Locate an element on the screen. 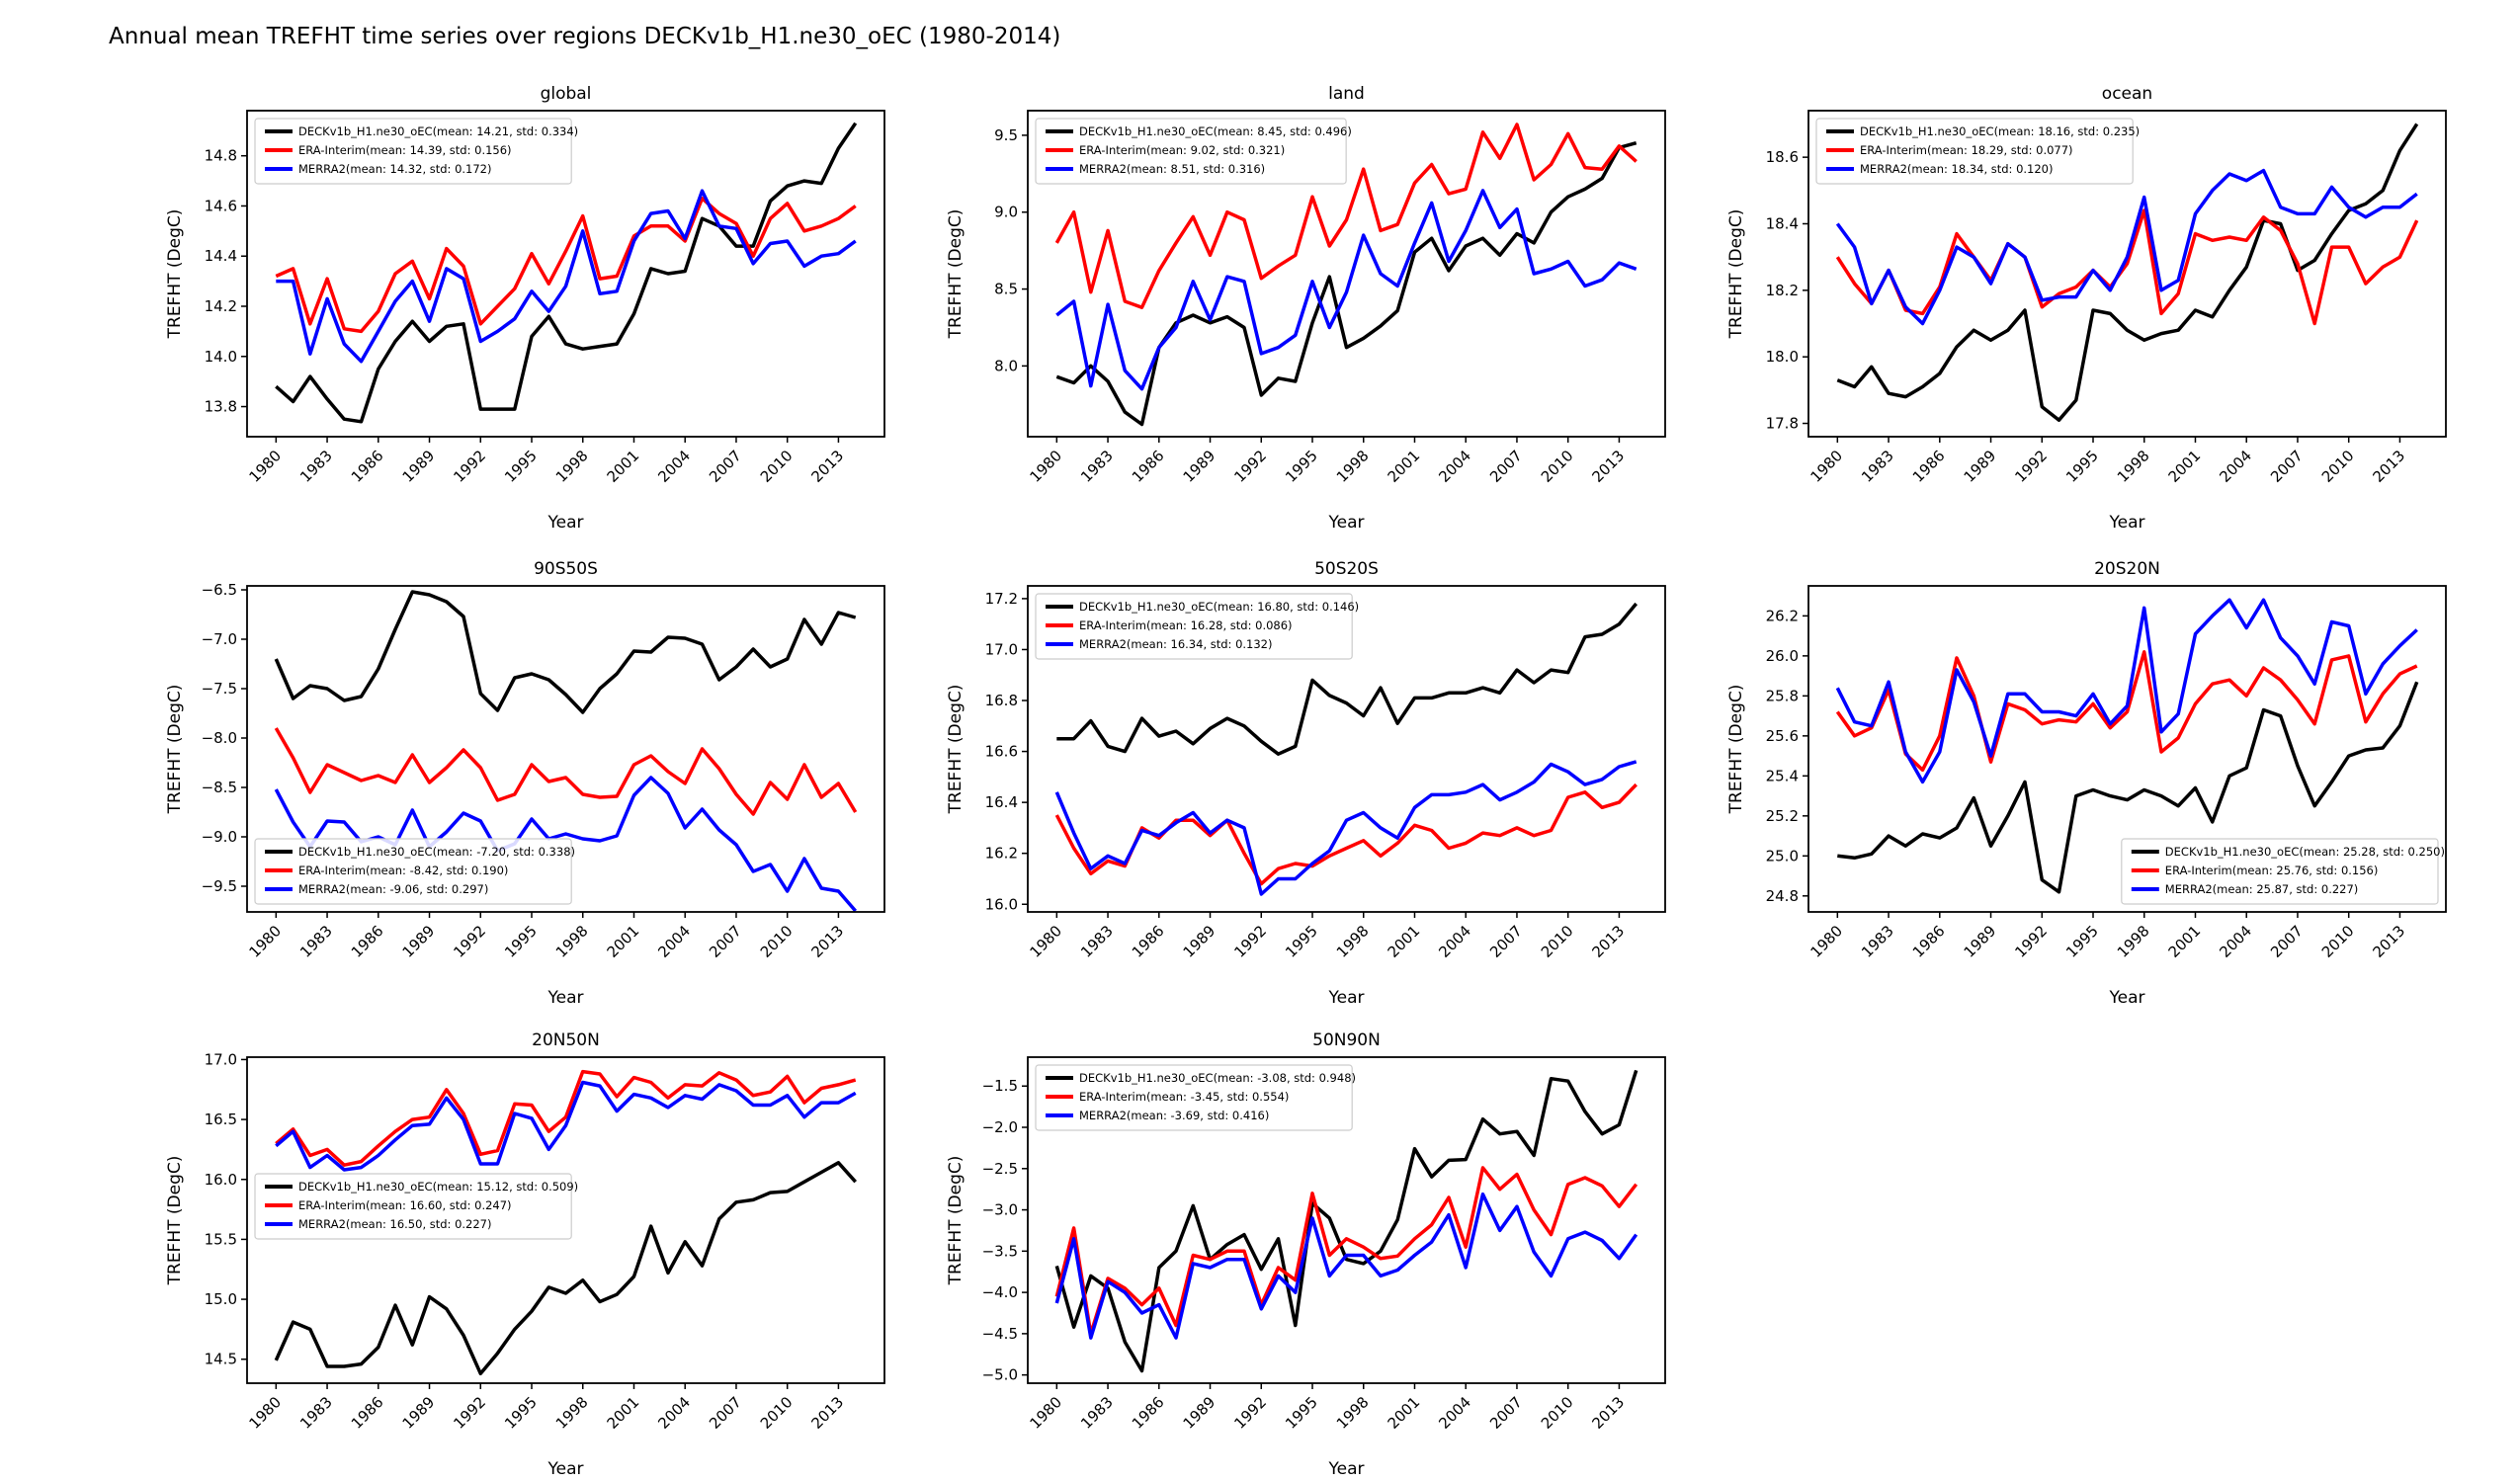  subplot-title: 50S20S is located at coordinates (1346, 569).